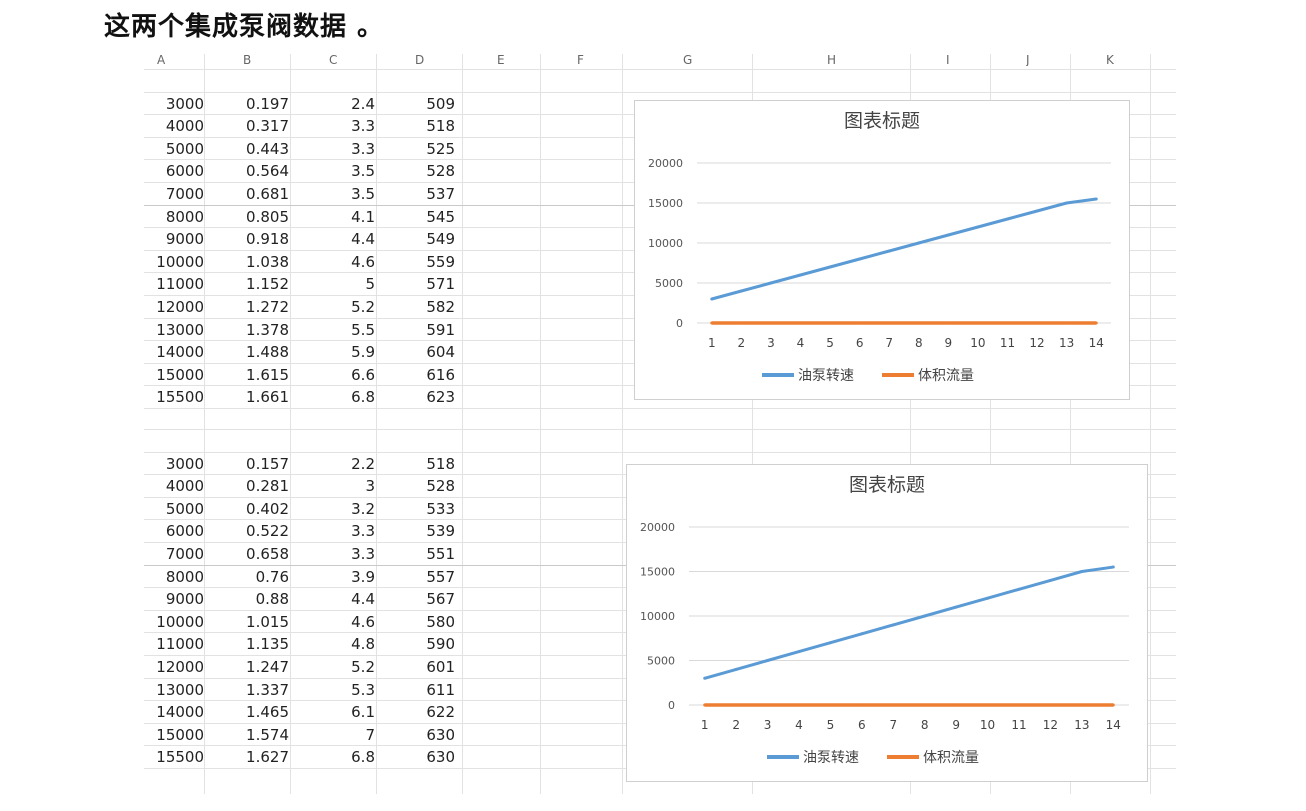 The width and height of the screenshot is (1306, 811). Describe the element at coordinates (184, 576) in the screenshot. I see `table2-cell: 8000` at that location.